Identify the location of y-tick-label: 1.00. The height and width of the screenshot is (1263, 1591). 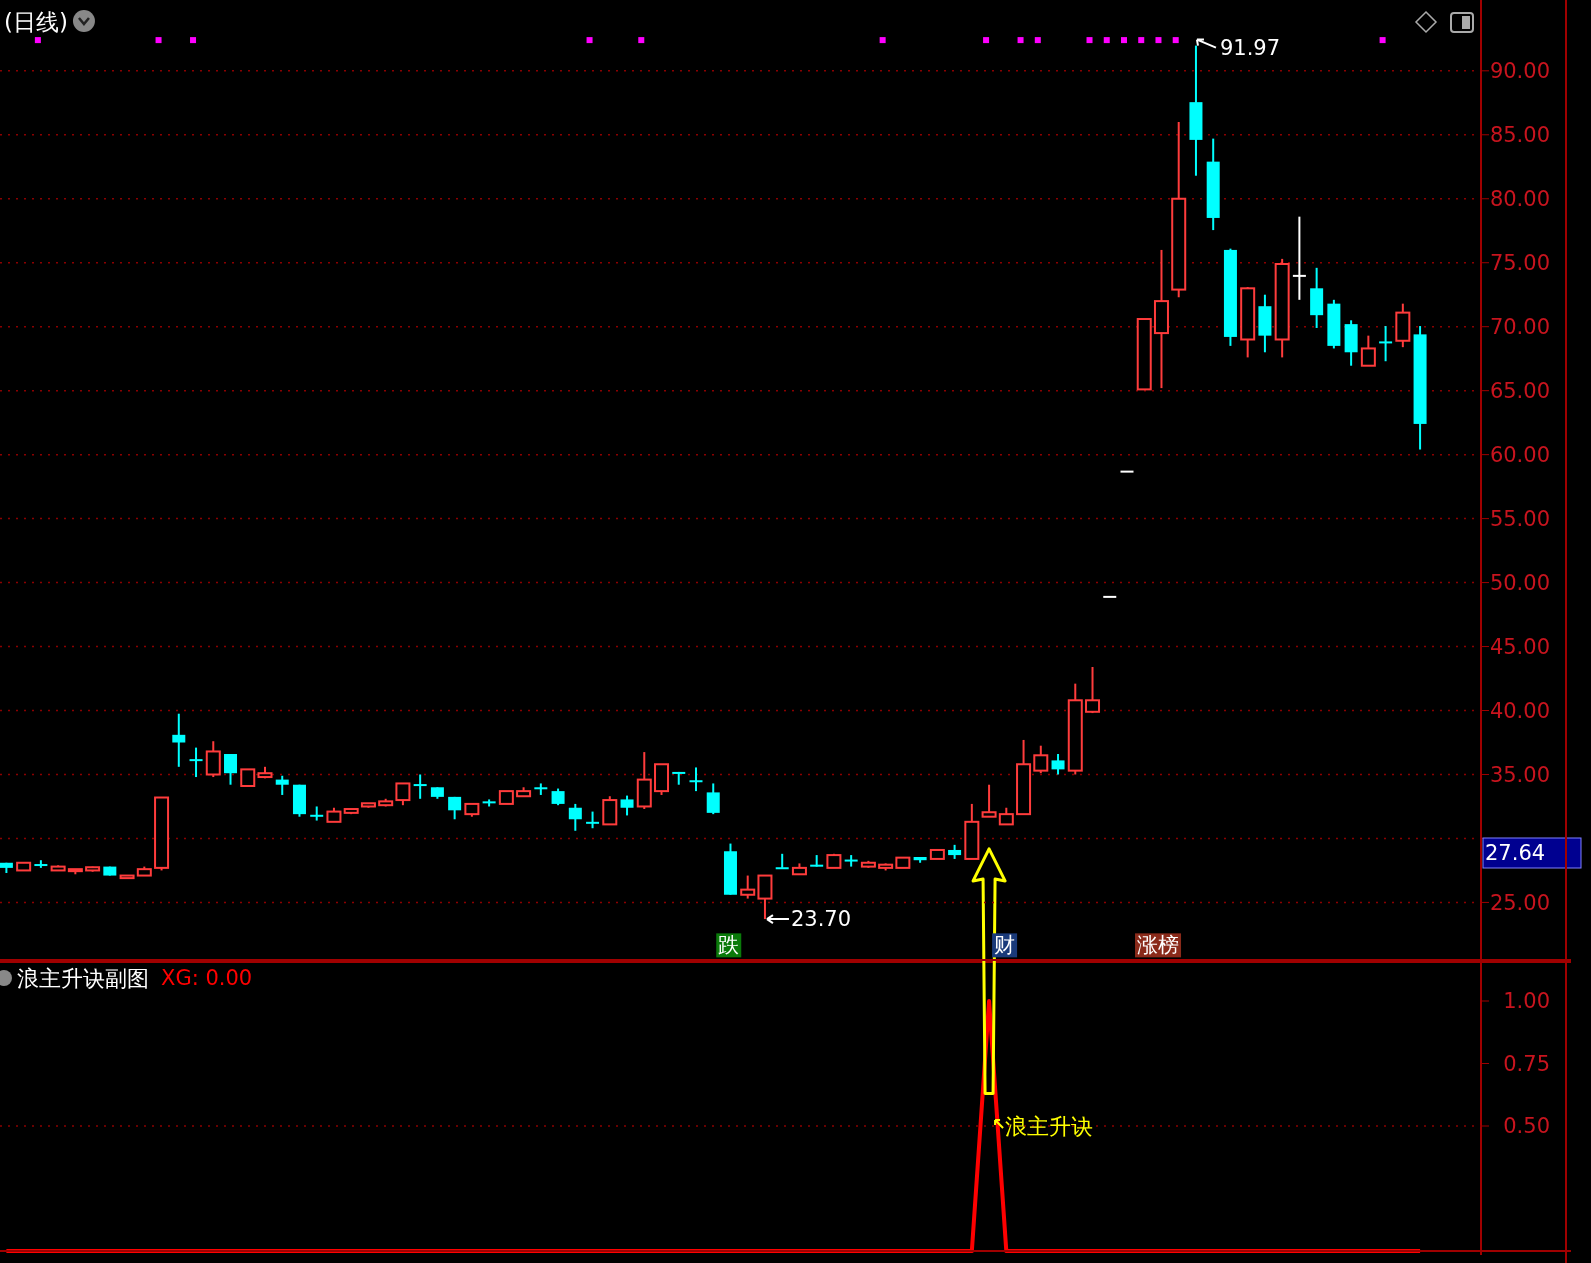
(1526, 1001).